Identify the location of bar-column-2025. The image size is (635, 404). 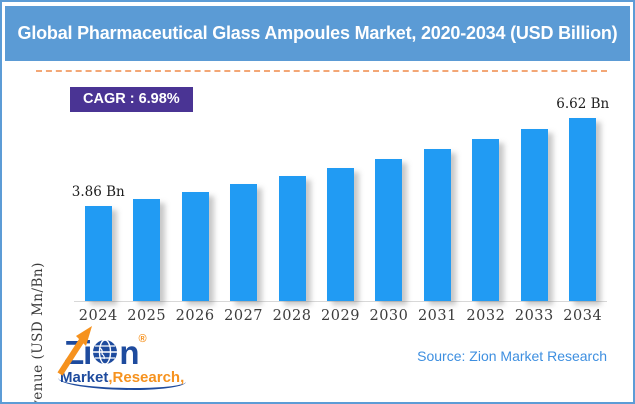
(146, 250).